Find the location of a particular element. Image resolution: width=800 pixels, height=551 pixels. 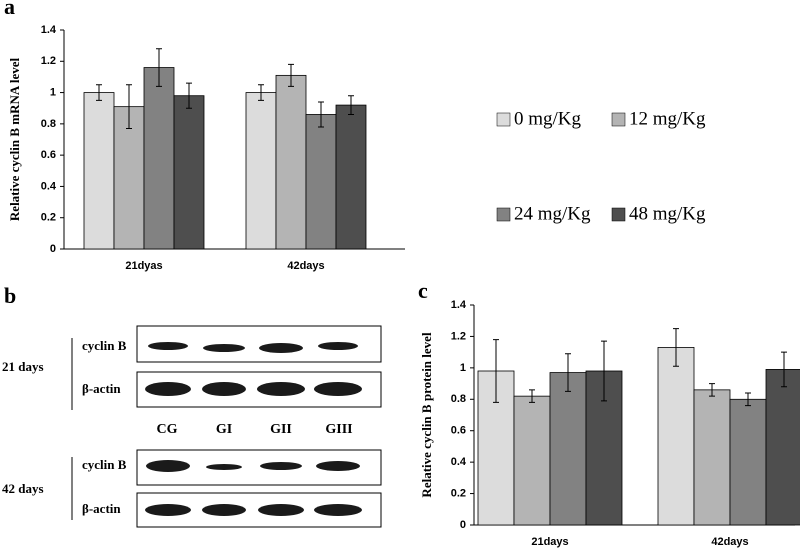

group-label: 42 days is located at coordinates (23, 488).